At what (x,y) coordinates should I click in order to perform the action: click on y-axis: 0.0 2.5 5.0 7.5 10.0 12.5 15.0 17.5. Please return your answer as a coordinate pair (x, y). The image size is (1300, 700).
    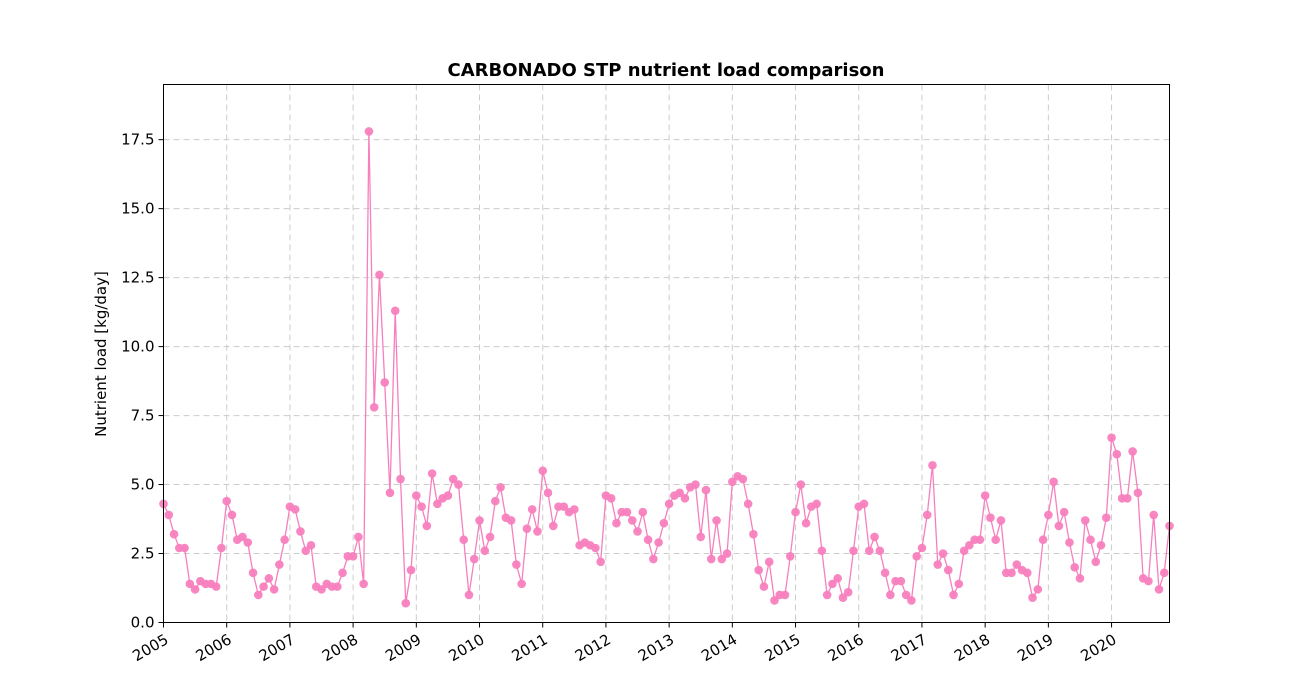
    Looking at the image, I should click on (142, 381).